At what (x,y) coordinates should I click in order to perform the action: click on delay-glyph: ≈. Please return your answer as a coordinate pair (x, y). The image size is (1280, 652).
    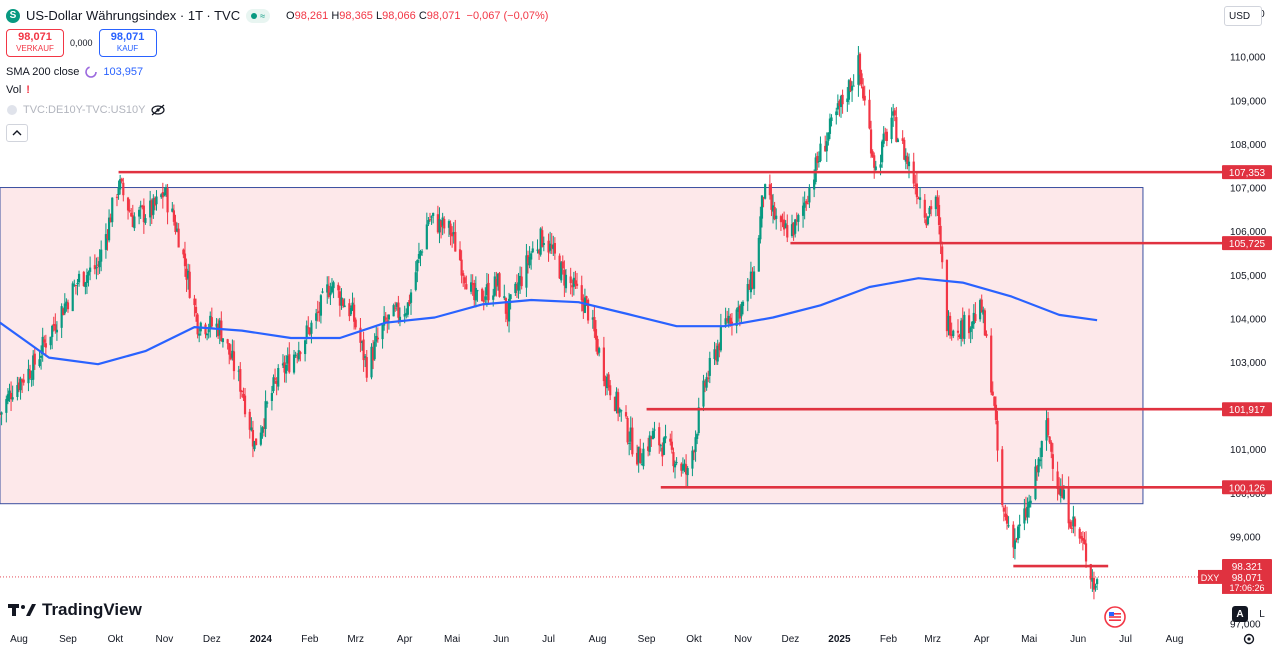
    Looking at the image, I should click on (263, 15).